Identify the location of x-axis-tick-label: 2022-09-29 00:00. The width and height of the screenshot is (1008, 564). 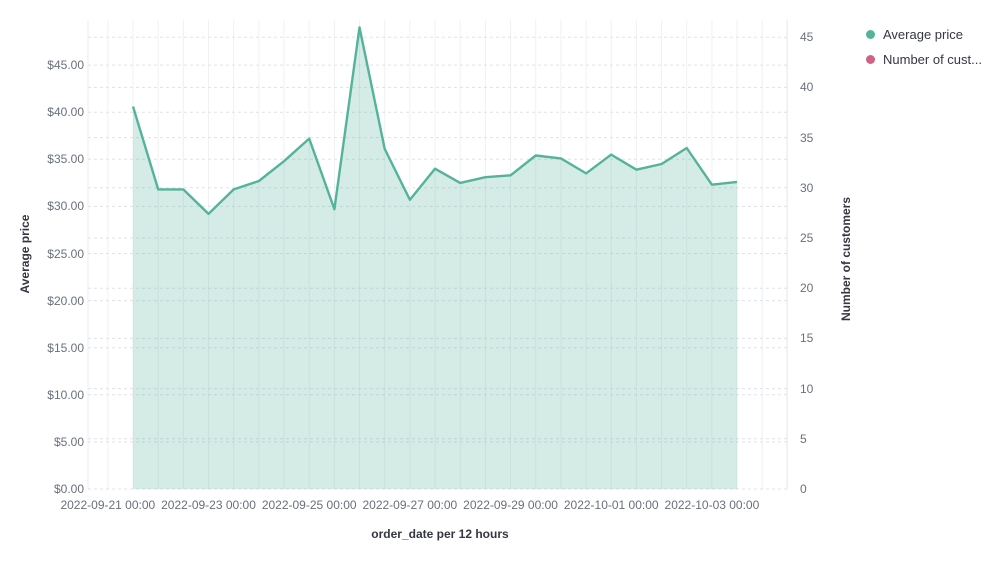
(510, 505).